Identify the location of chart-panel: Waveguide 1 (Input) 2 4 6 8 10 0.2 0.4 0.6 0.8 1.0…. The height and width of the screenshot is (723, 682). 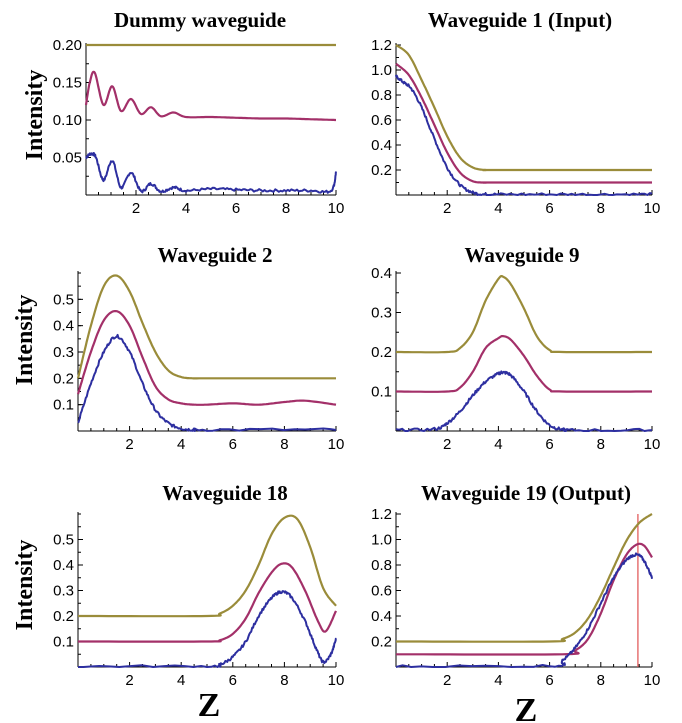
(515, 112).